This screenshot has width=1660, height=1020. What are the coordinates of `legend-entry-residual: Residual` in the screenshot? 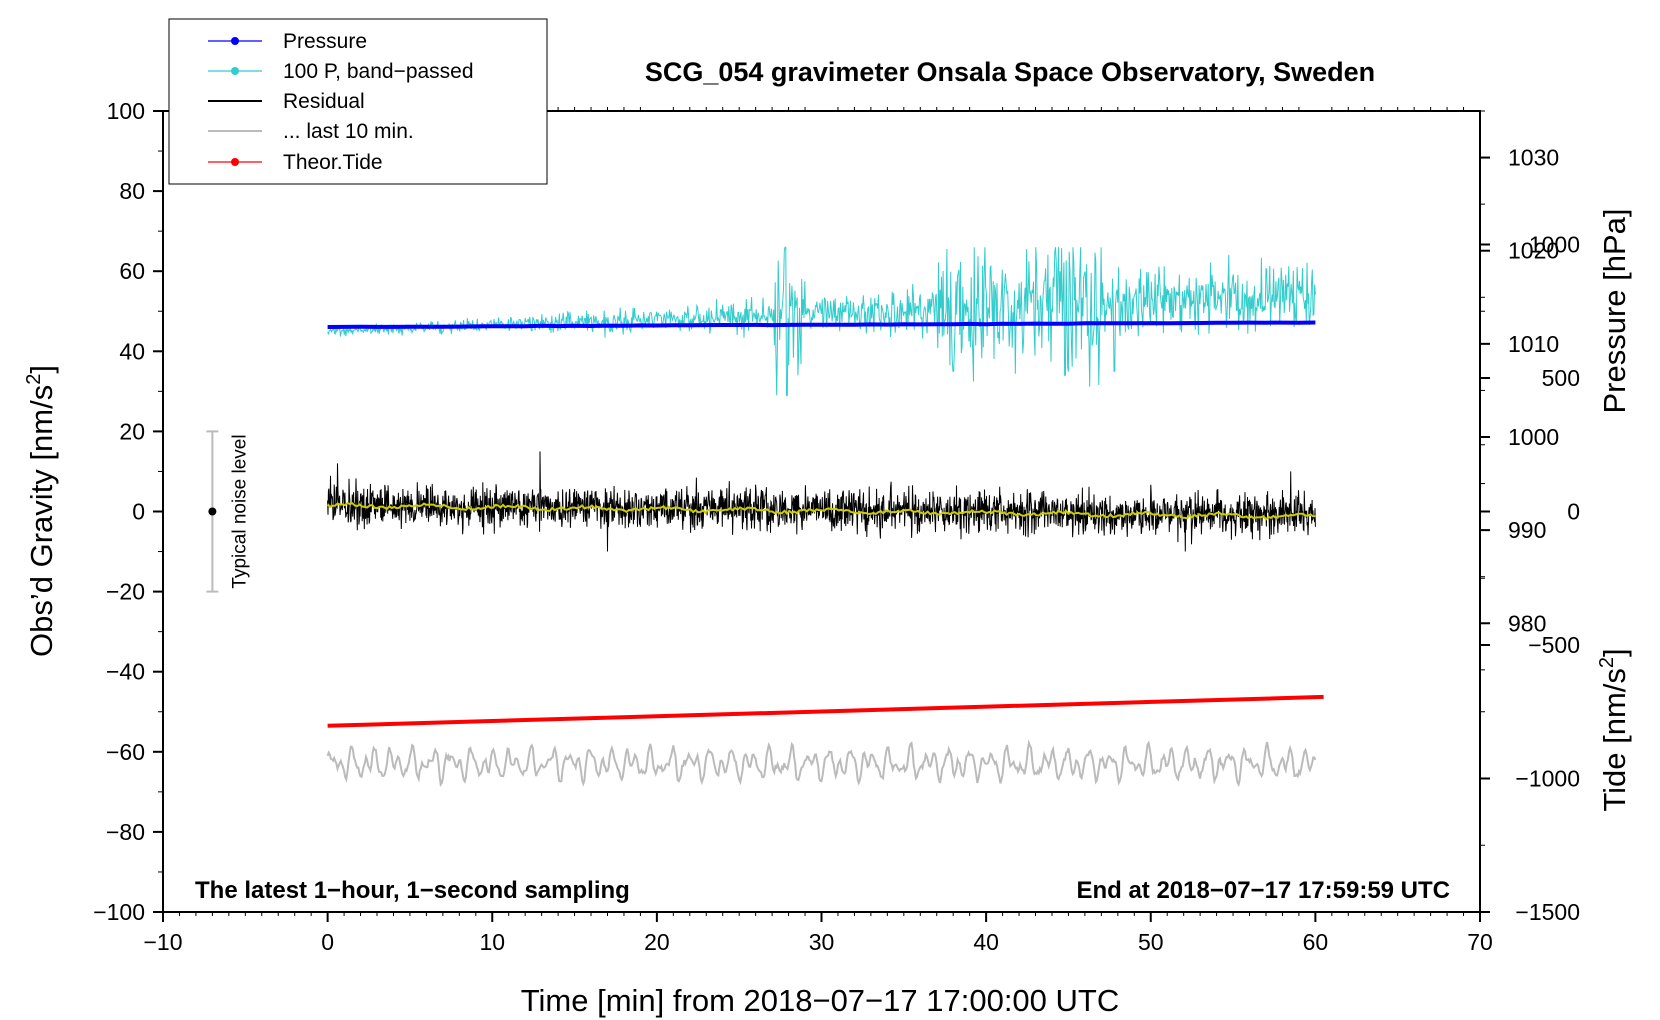 It's located at (286, 101).